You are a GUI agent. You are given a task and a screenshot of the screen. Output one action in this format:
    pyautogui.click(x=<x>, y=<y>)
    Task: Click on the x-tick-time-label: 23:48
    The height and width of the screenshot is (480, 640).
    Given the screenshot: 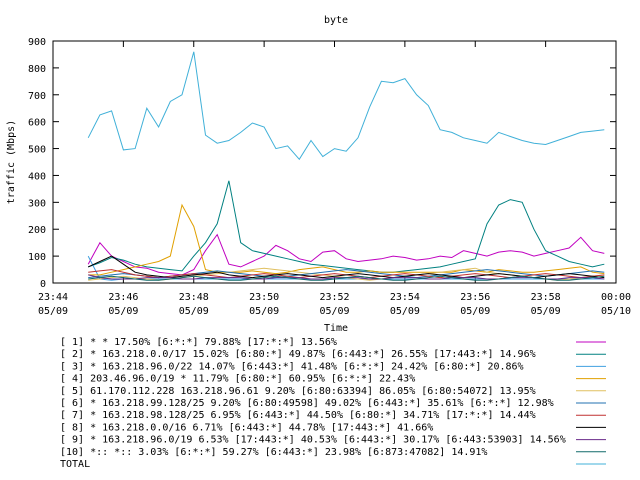 What is the action you would take?
    pyautogui.click(x=194, y=297)
    